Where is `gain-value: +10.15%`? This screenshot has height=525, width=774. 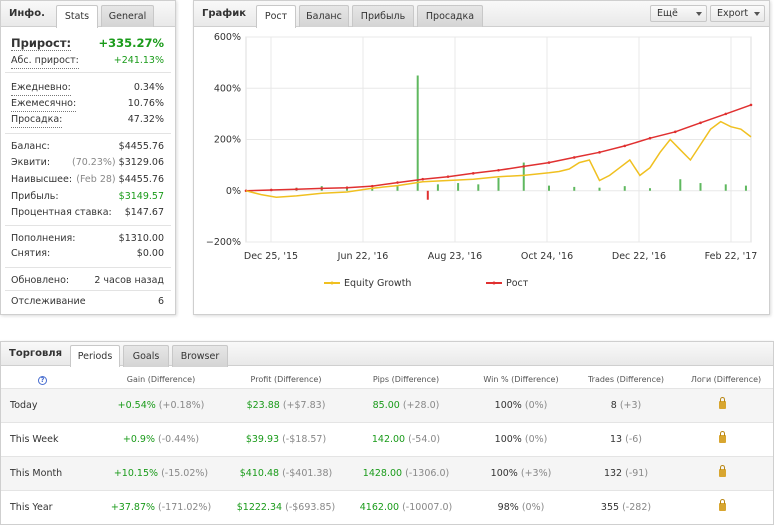
gain-value: +10.15% is located at coordinates (136, 473).